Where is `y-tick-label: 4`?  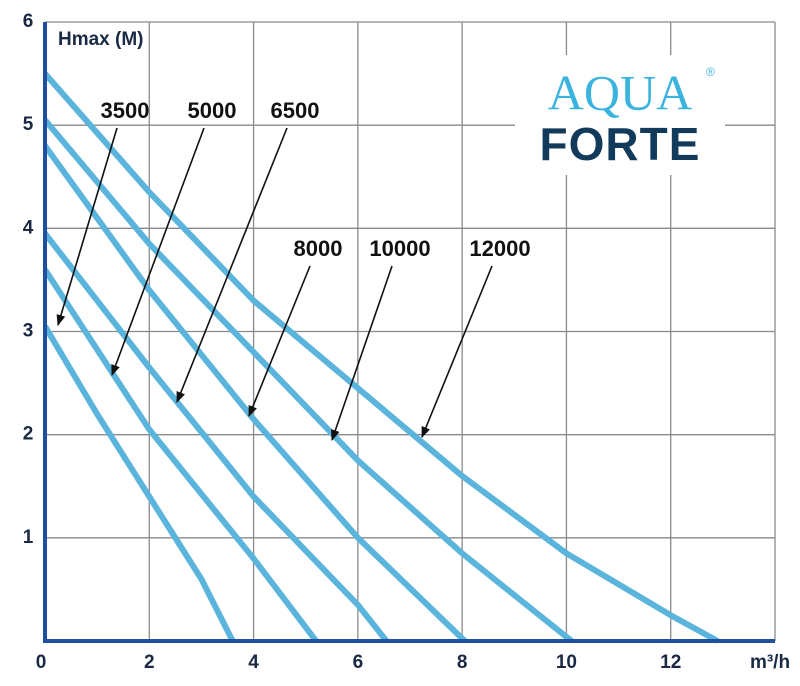
y-tick-label: 4 is located at coordinates (28, 227).